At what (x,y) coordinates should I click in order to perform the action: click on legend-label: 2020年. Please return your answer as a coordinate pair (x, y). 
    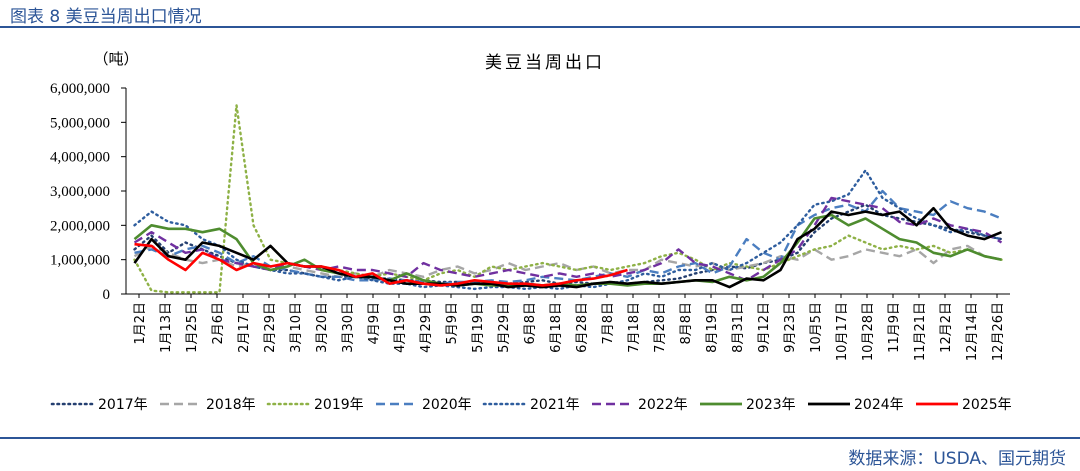
    Looking at the image, I should click on (447, 405).